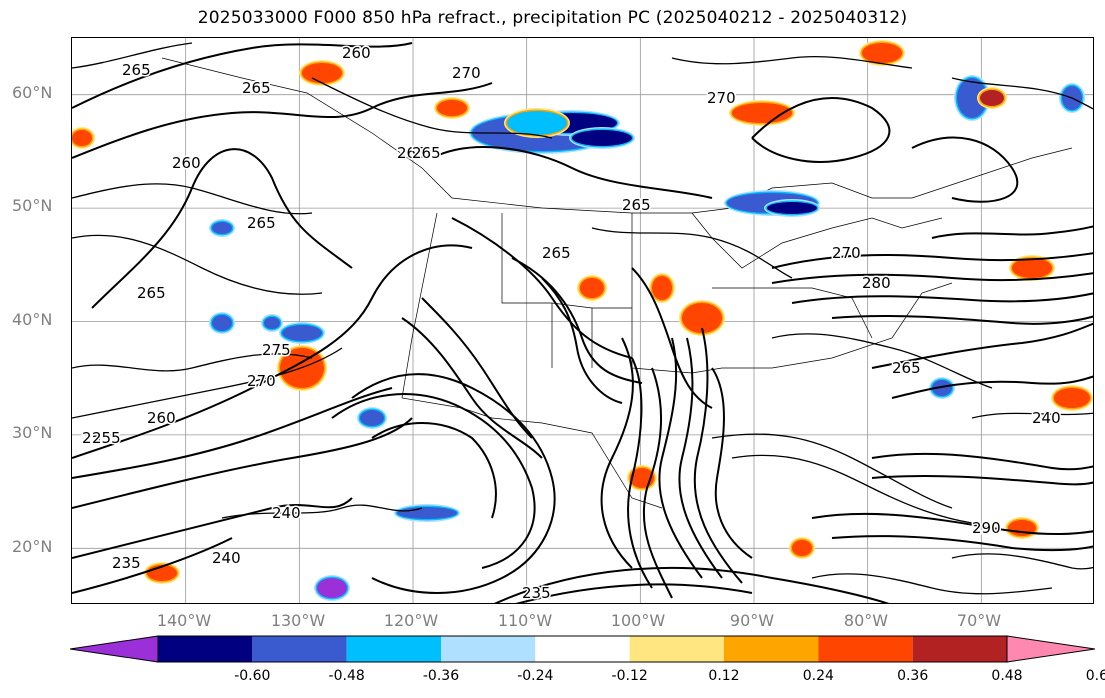  I want to click on colorbar-tick-label: -0.60, so click(252, 676).